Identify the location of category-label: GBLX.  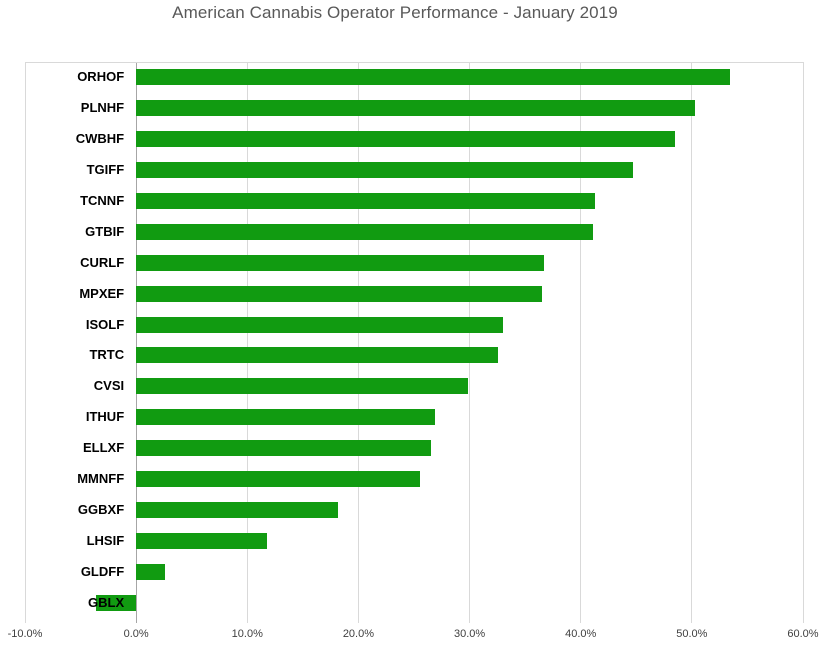
(106, 602).